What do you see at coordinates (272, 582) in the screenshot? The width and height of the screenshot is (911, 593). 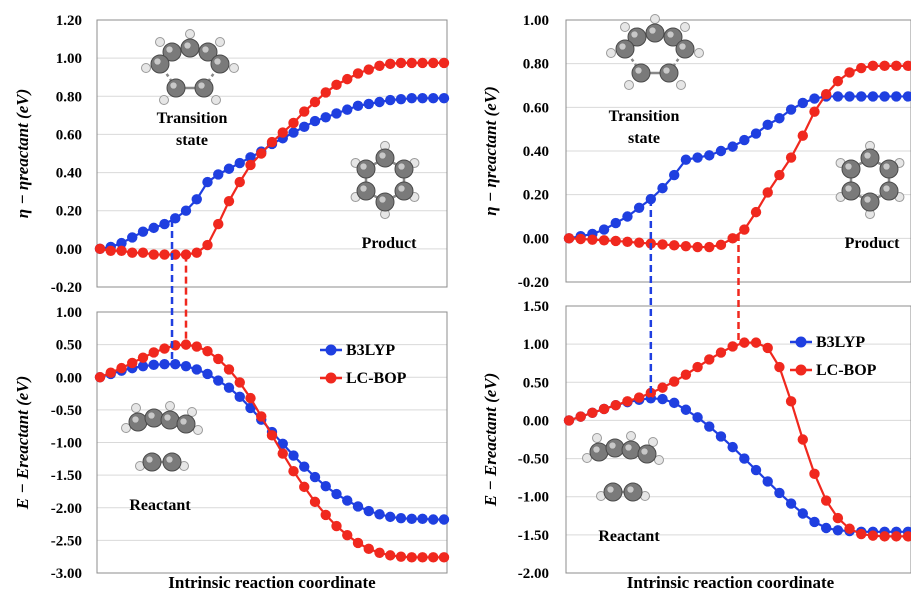 I see `x-axis-label: Intrinsic reaction coordinate` at bounding box center [272, 582].